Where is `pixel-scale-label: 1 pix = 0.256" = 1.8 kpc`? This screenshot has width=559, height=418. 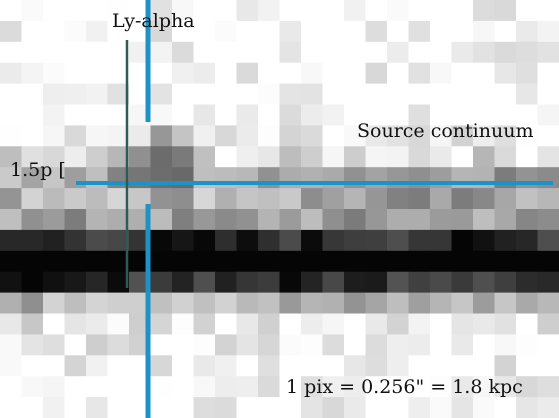
pixel-scale-label: 1 pix = 0.256" = 1.8 kpc is located at coordinates (404, 387).